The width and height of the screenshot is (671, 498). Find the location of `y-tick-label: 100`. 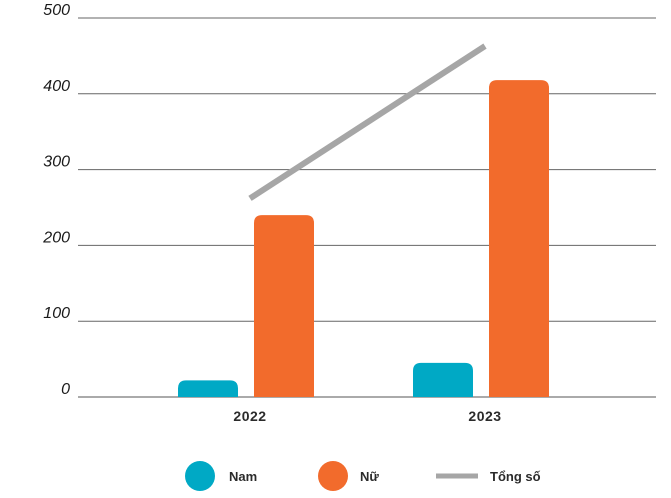

y-tick-label: 100 is located at coordinates (56, 313).